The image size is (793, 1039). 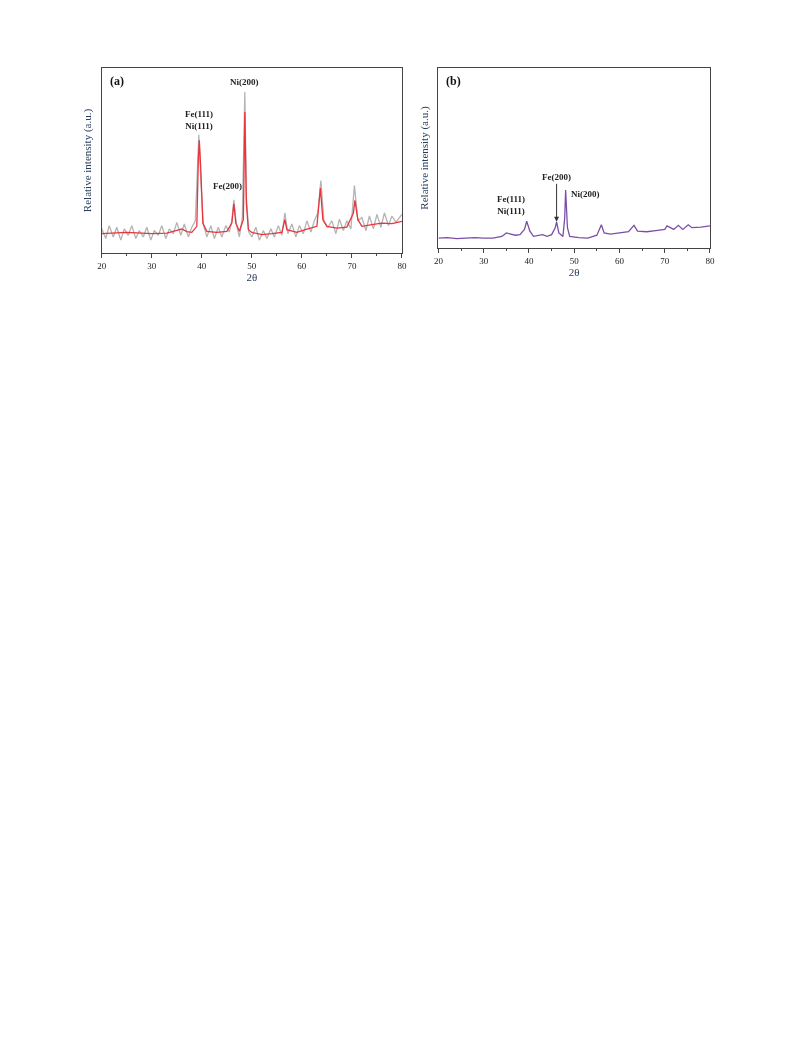 What do you see at coordinates (117, 81) in the screenshot?
I see `text: (a)` at bounding box center [117, 81].